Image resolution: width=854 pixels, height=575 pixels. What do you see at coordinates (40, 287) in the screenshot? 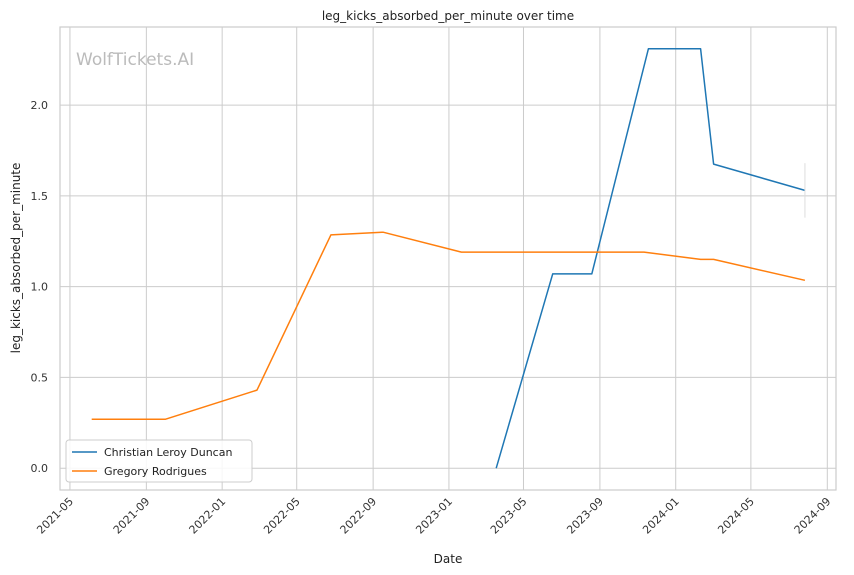
I see `y-tick-label: 1.0` at bounding box center [40, 287].